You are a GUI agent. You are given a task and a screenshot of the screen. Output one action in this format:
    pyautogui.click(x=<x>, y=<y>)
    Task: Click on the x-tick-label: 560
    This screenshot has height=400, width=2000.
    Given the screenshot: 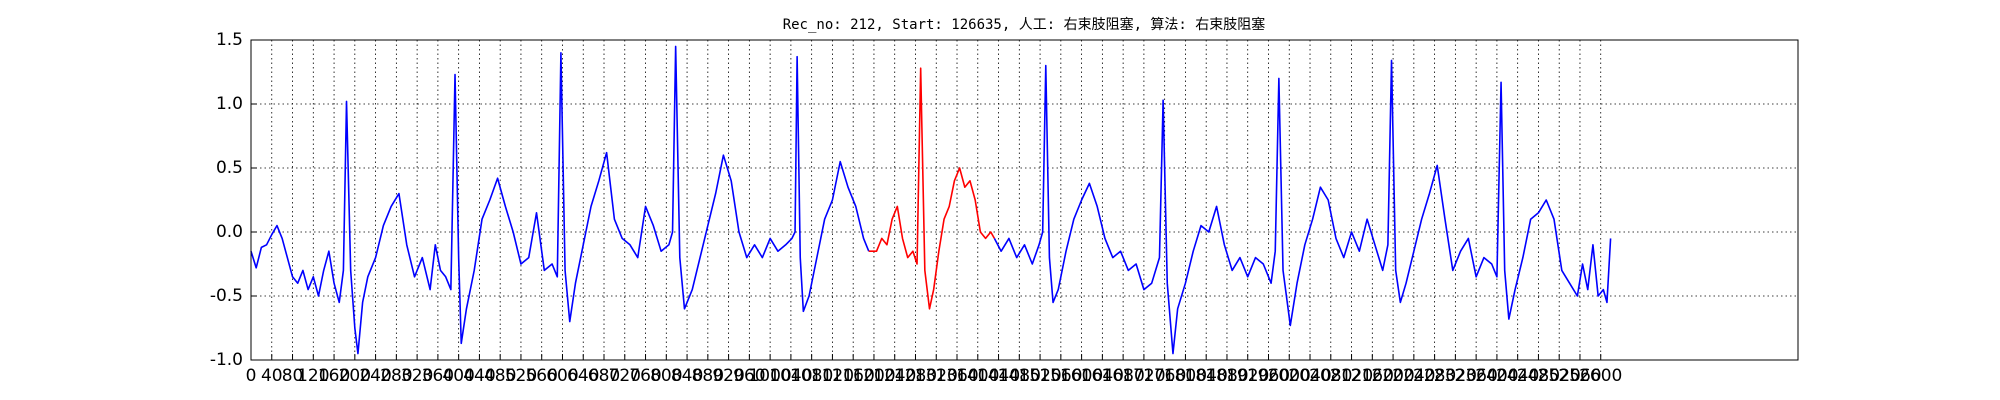 What is the action you would take?
    pyautogui.click(x=541, y=376)
    